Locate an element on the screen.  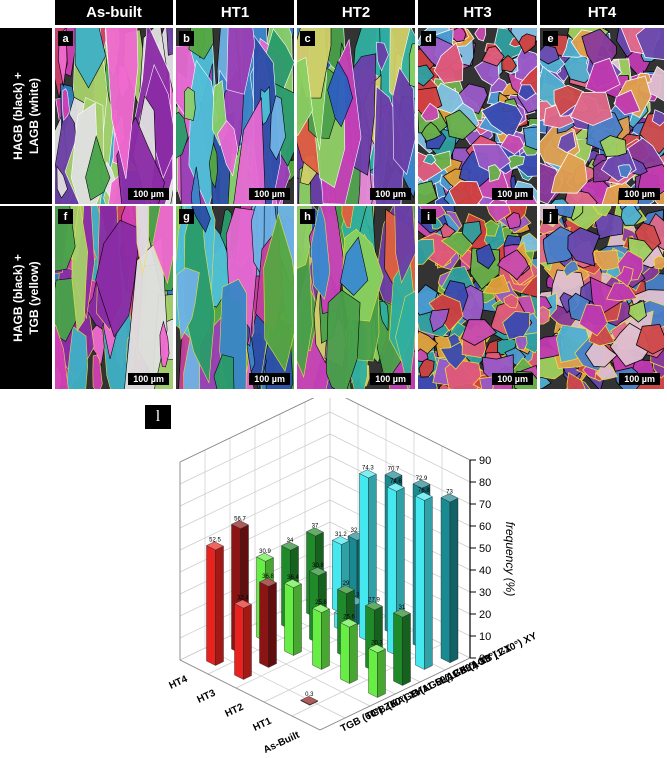
bar-data-label: 27.9 is located at coordinates (374, 601).